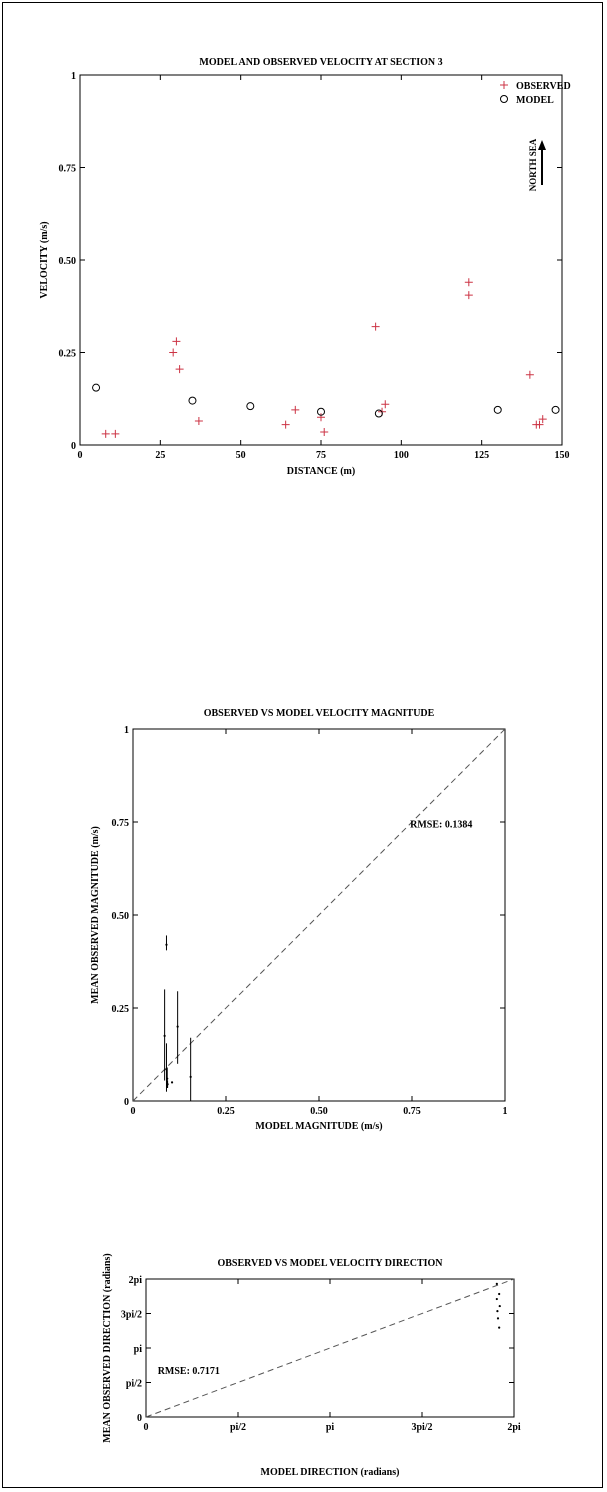 The image size is (607, 1492). Describe the element at coordinates (412, 1111) in the screenshot. I see `x-tick-label: 0.75` at that location.